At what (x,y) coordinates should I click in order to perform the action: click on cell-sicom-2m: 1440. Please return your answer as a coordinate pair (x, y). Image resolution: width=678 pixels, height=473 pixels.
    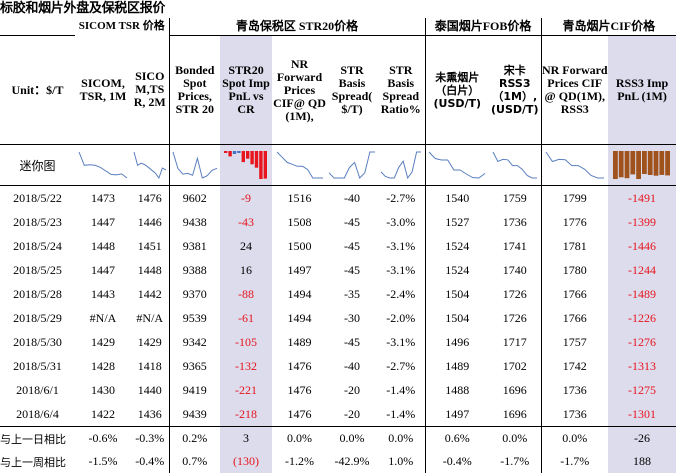
    Looking at the image, I should click on (149, 389).